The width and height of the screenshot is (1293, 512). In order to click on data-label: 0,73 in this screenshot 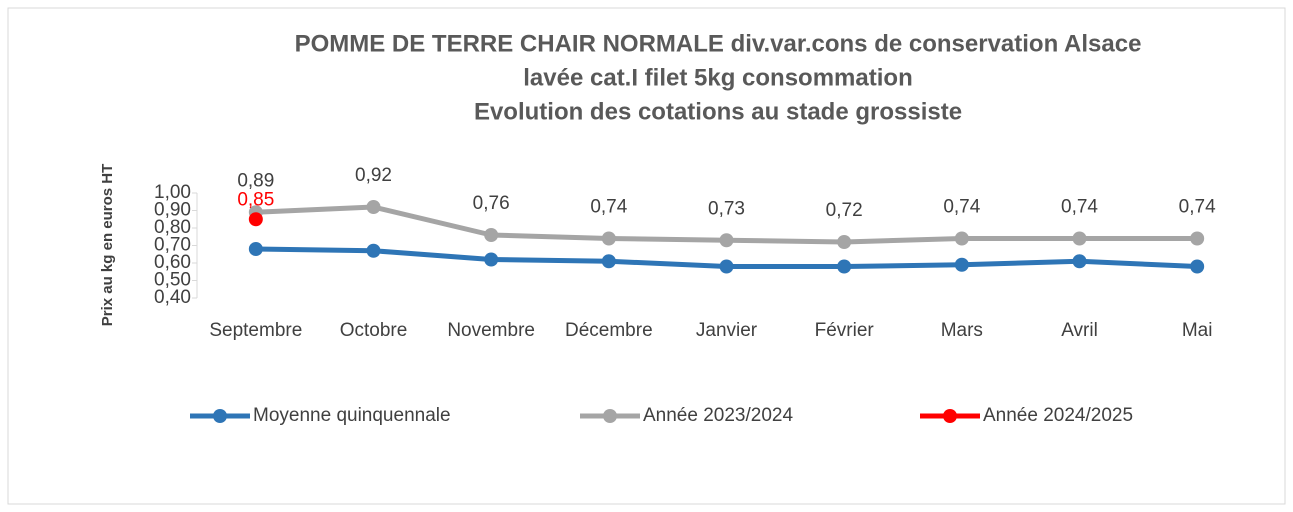, I will do `click(726, 208)`.